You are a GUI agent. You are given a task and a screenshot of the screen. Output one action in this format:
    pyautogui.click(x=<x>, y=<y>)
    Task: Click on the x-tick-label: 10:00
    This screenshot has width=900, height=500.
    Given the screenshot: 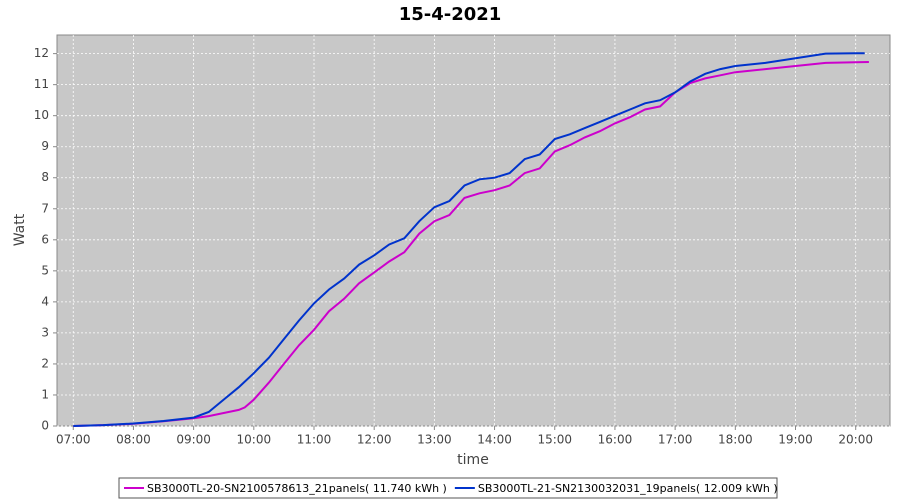 What is the action you would take?
    pyautogui.click(x=254, y=440)
    